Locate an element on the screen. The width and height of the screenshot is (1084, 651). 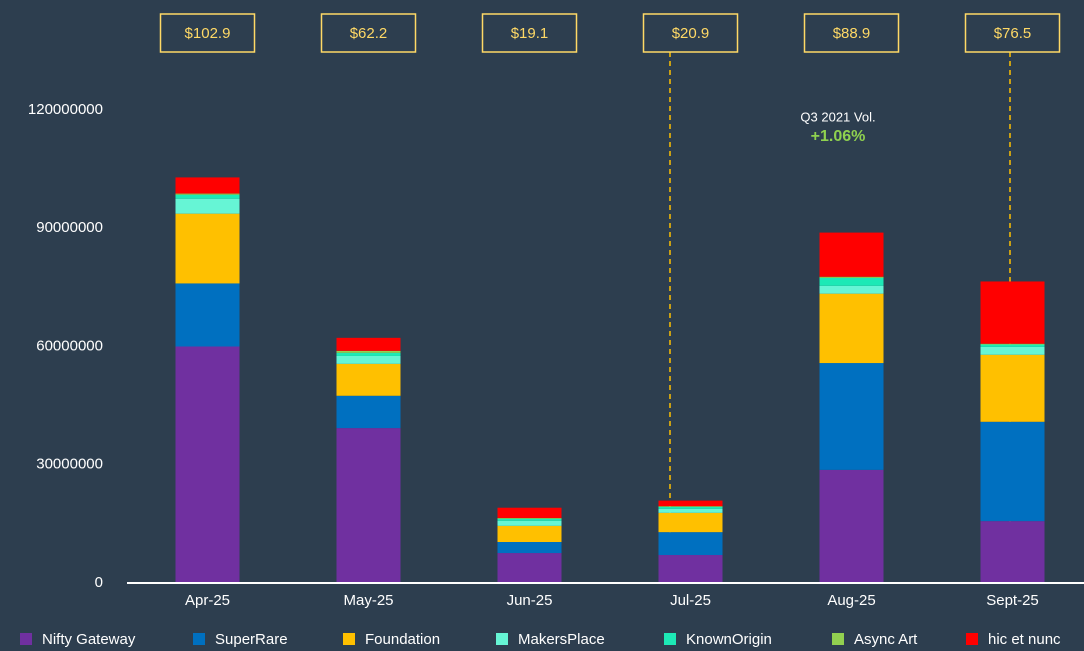
y-tick-label: 90000000 is located at coordinates (69, 227).